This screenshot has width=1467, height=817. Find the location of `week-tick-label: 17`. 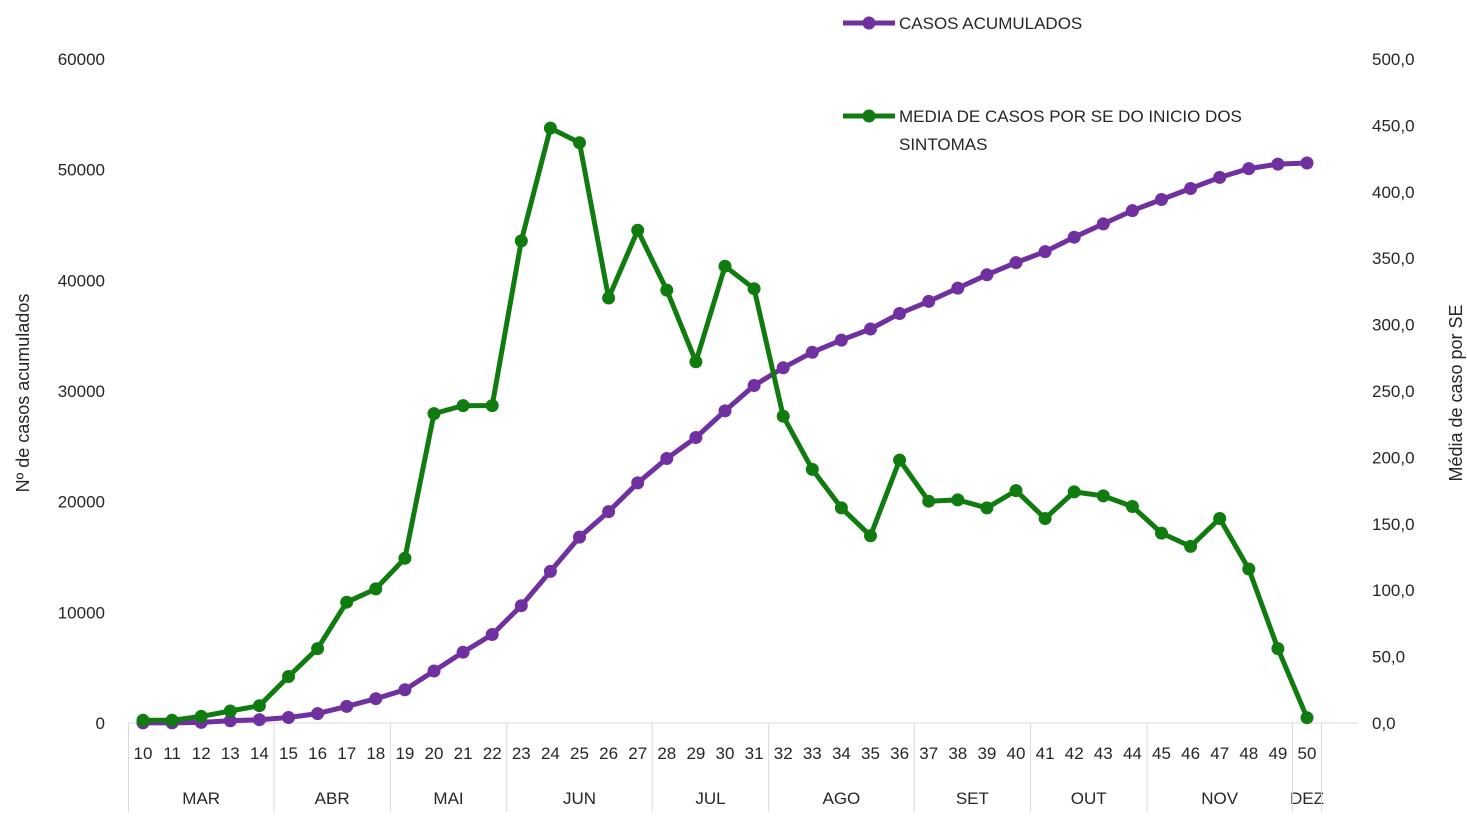

week-tick-label: 17 is located at coordinates (346, 753).